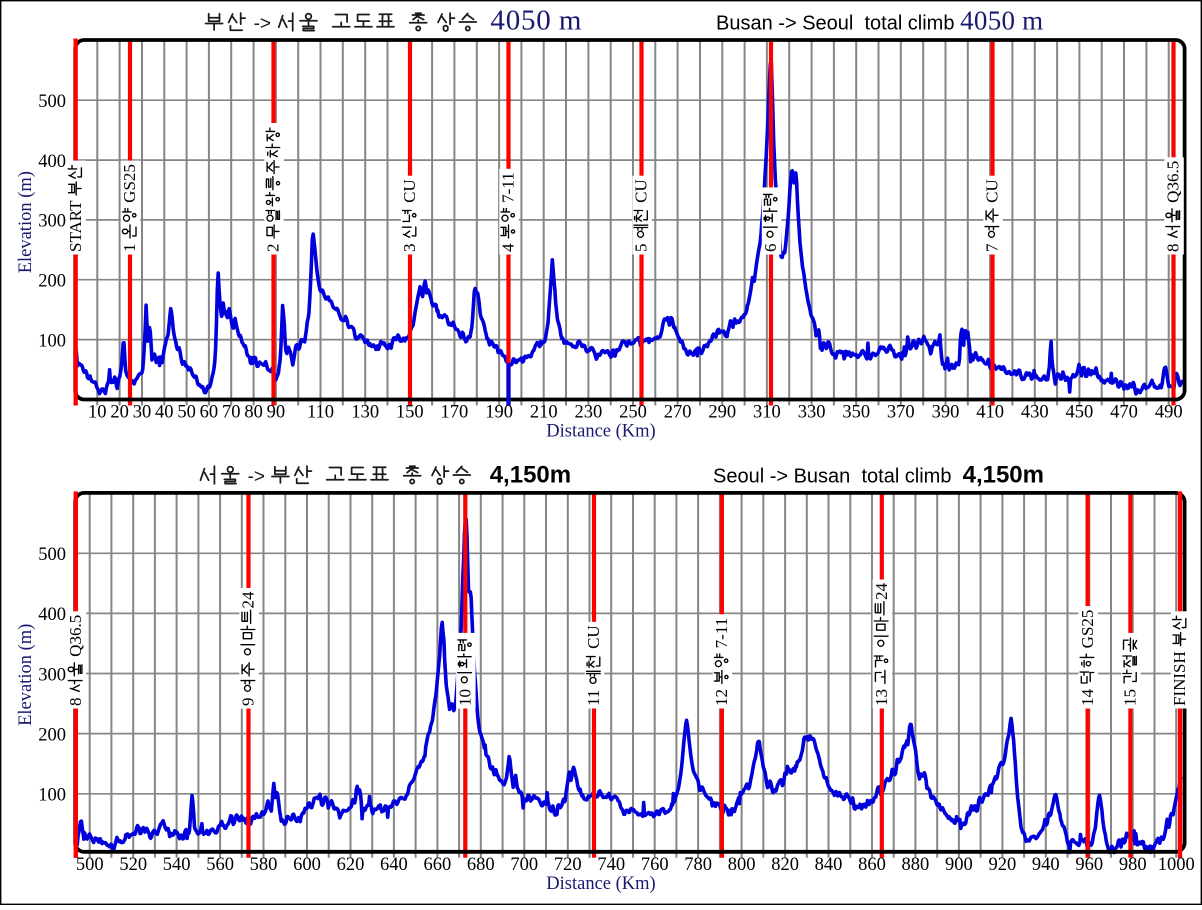 The image size is (1202, 910). I want to click on svg-text: 960, so click(1089, 865).